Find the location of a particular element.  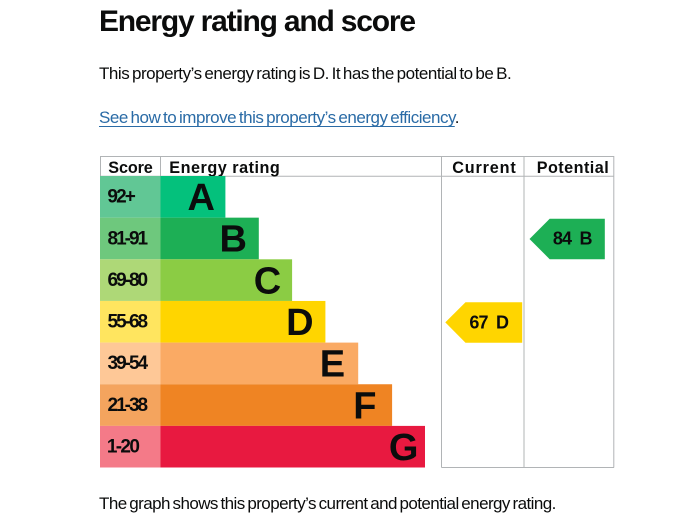

svg-text: G is located at coordinates (404, 447).